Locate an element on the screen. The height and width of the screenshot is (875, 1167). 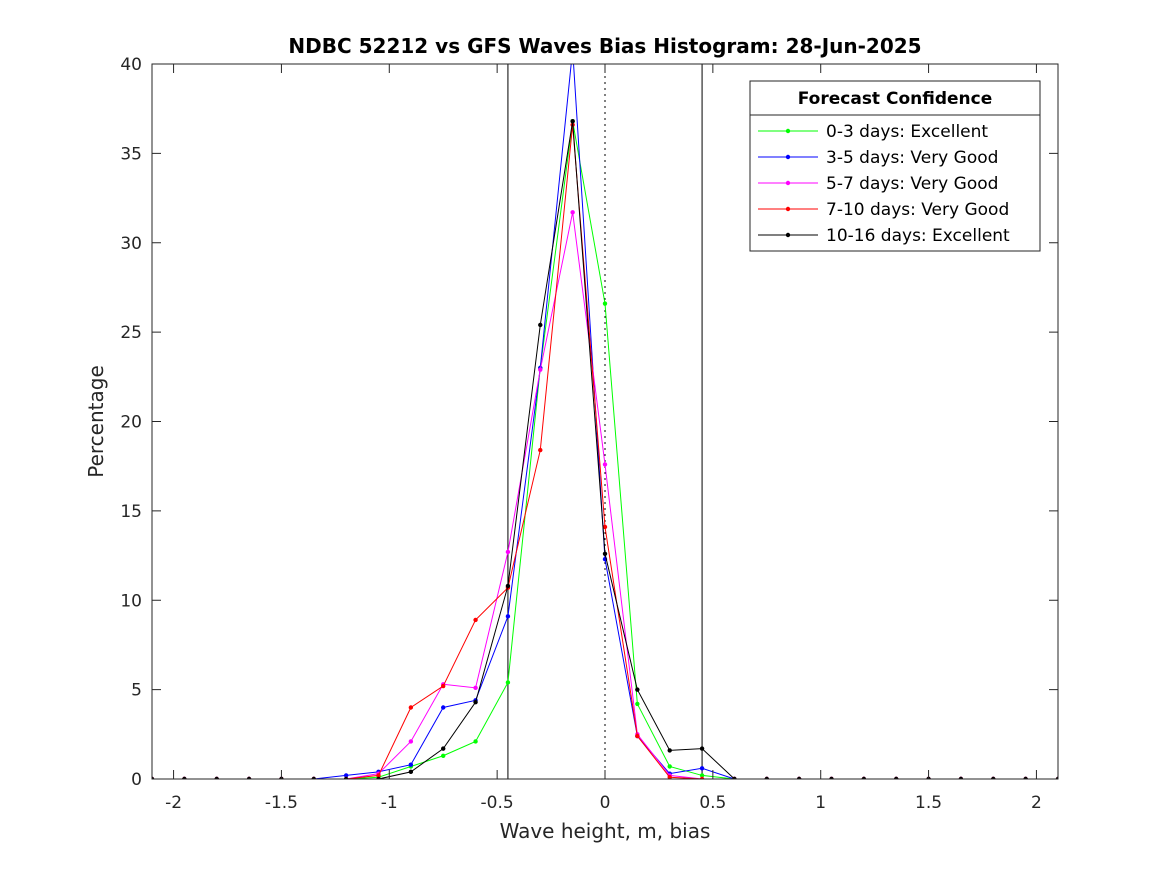
legend-label: 10-16 days: Excellent is located at coordinates (918, 236).